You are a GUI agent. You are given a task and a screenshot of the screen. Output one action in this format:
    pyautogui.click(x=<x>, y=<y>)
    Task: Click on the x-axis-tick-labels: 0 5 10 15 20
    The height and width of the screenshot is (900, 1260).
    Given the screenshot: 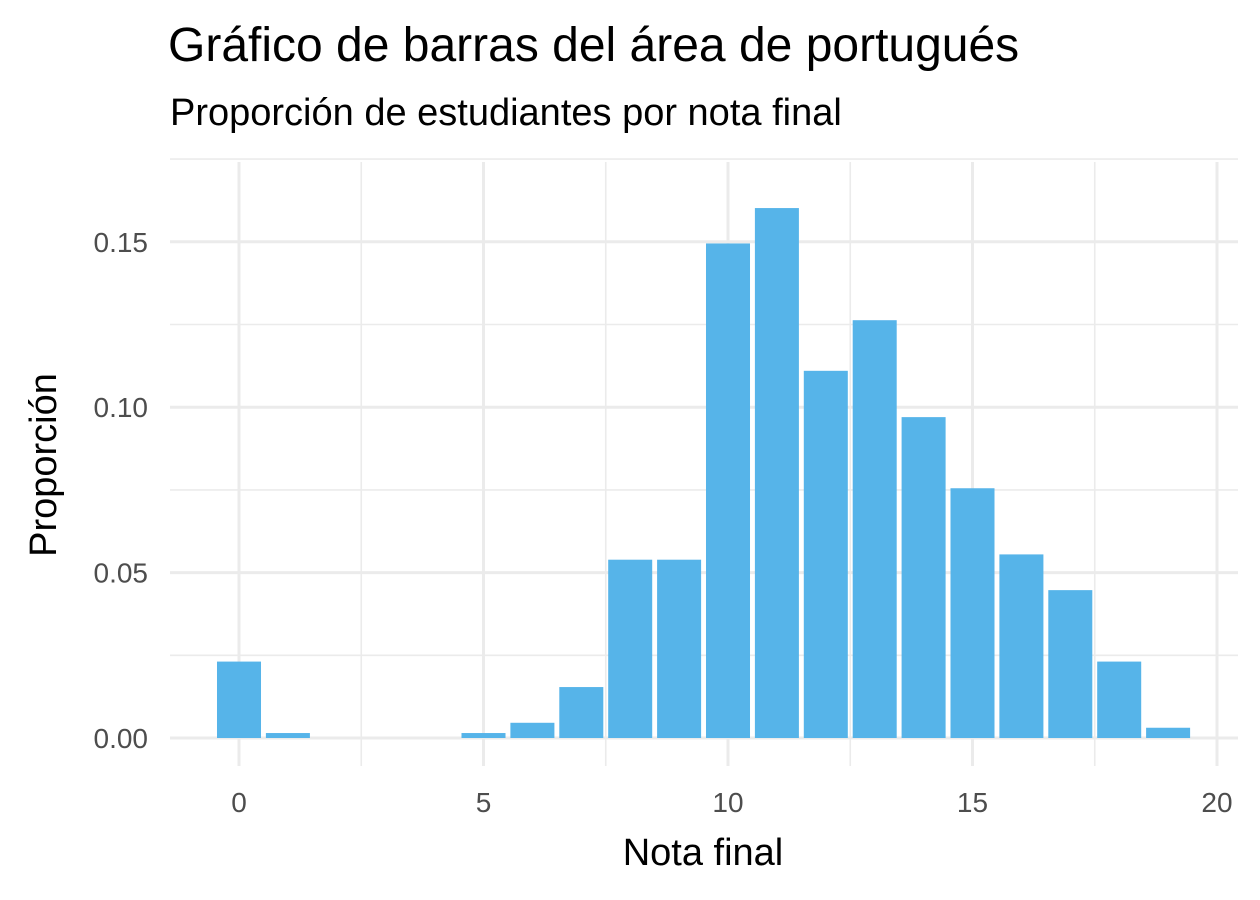 What is the action you would take?
    pyautogui.click(x=731, y=802)
    